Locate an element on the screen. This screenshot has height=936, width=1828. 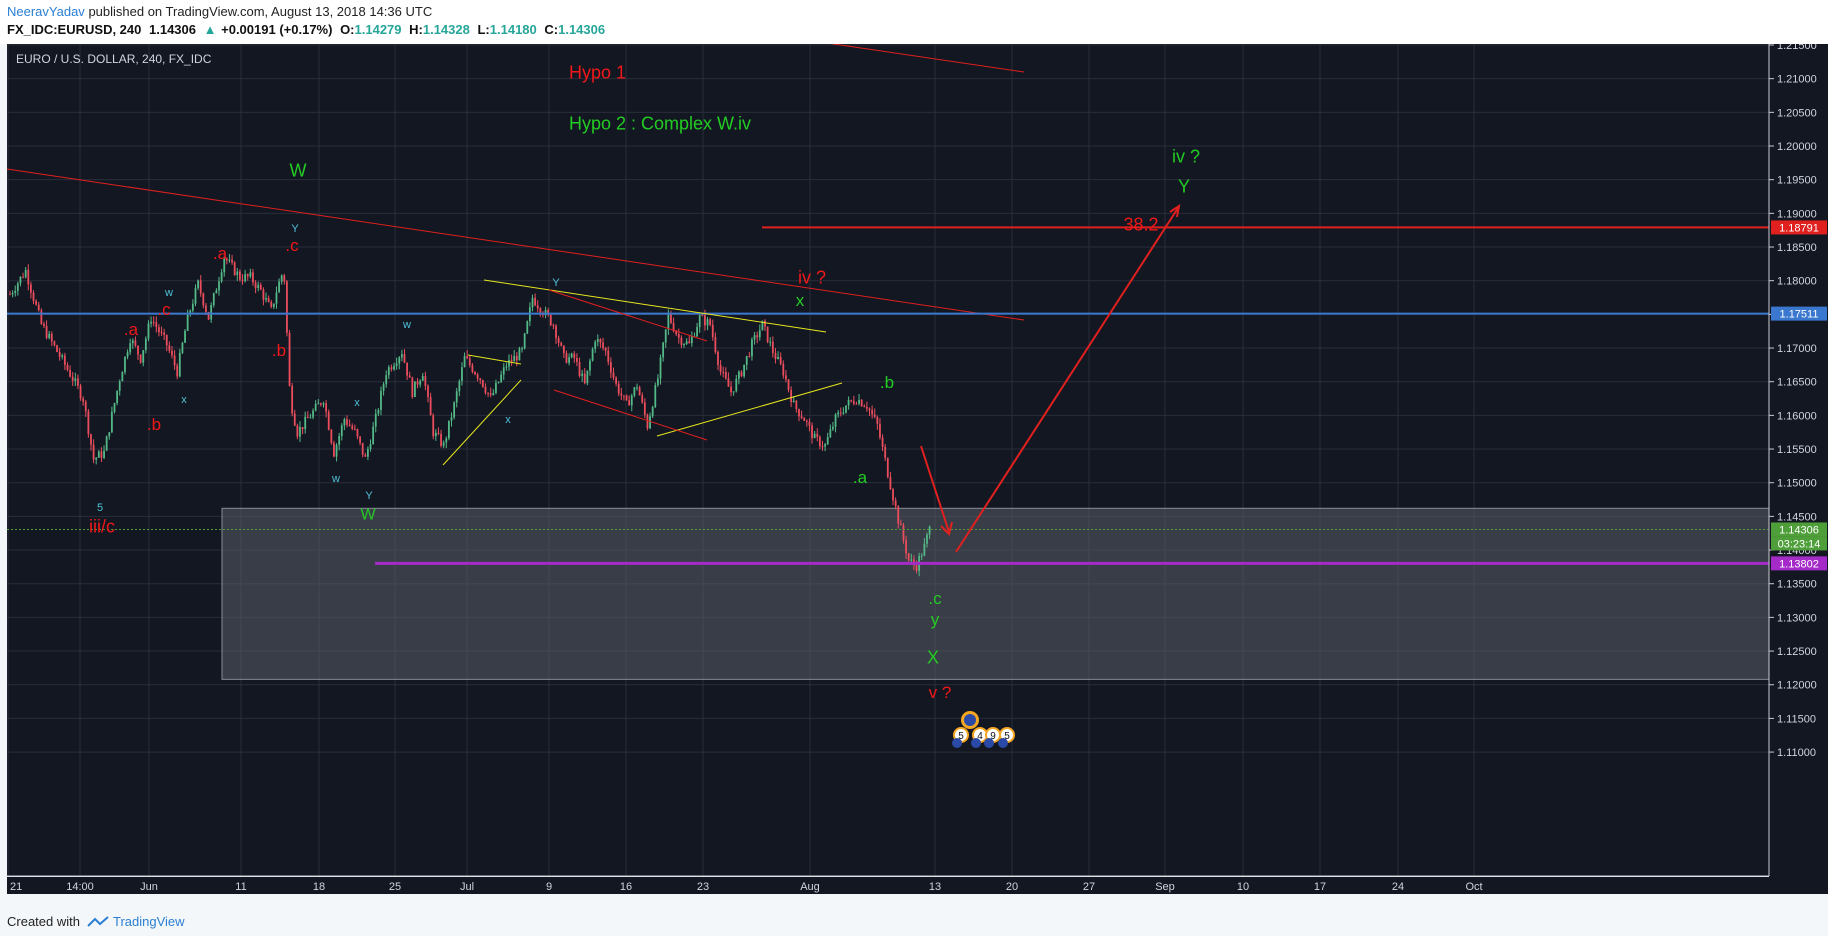
wave-label: w is located at coordinates (168, 293).